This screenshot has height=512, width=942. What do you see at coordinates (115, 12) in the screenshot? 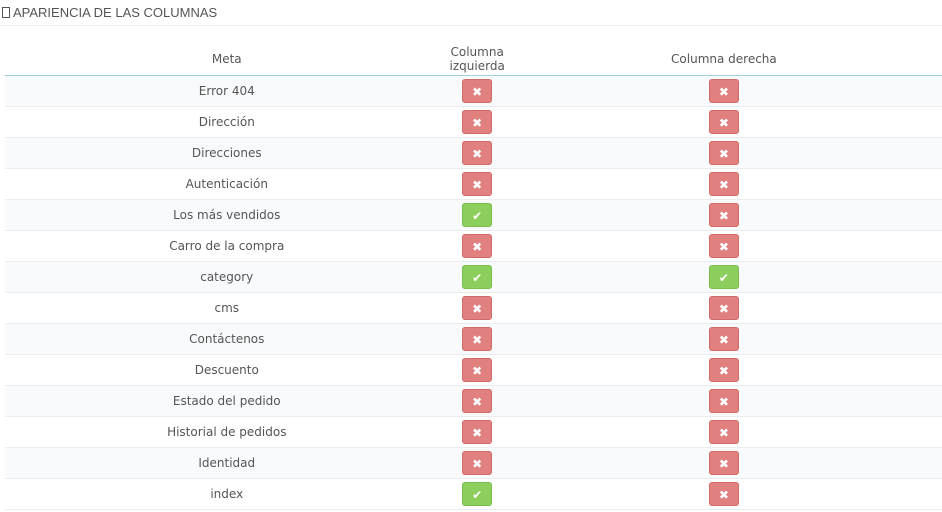
I see `panel-title: APARIENCIA DE LAS COLUMNAS` at bounding box center [115, 12].